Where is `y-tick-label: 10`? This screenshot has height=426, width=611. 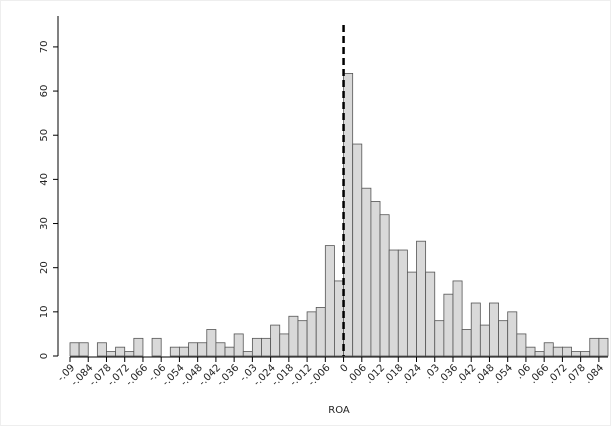 y-tick-label: 10 is located at coordinates (44, 311).